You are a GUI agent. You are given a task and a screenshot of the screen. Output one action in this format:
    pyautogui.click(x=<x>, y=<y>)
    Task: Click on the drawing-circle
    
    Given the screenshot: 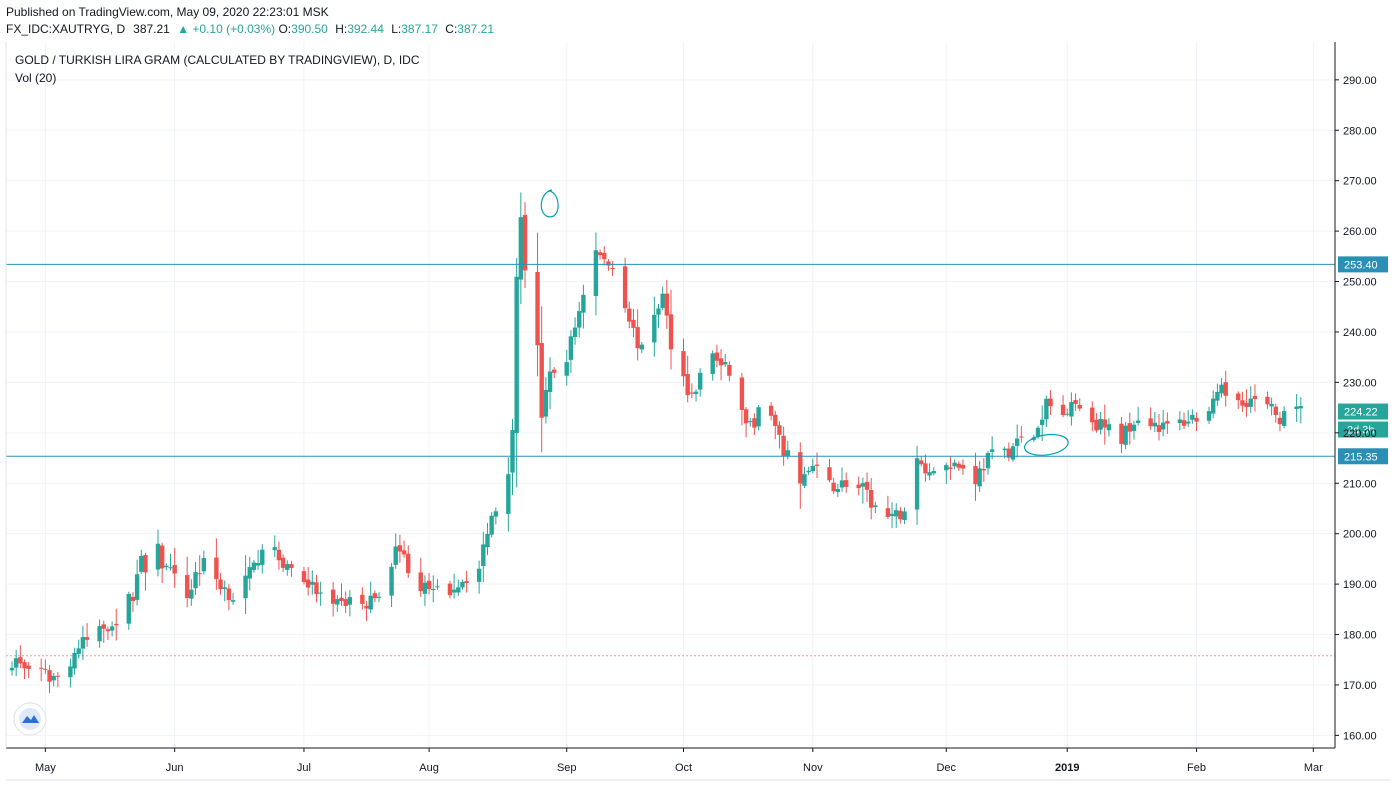 What is the action you would take?
    pyautogui.click(x=549, y=203)
    